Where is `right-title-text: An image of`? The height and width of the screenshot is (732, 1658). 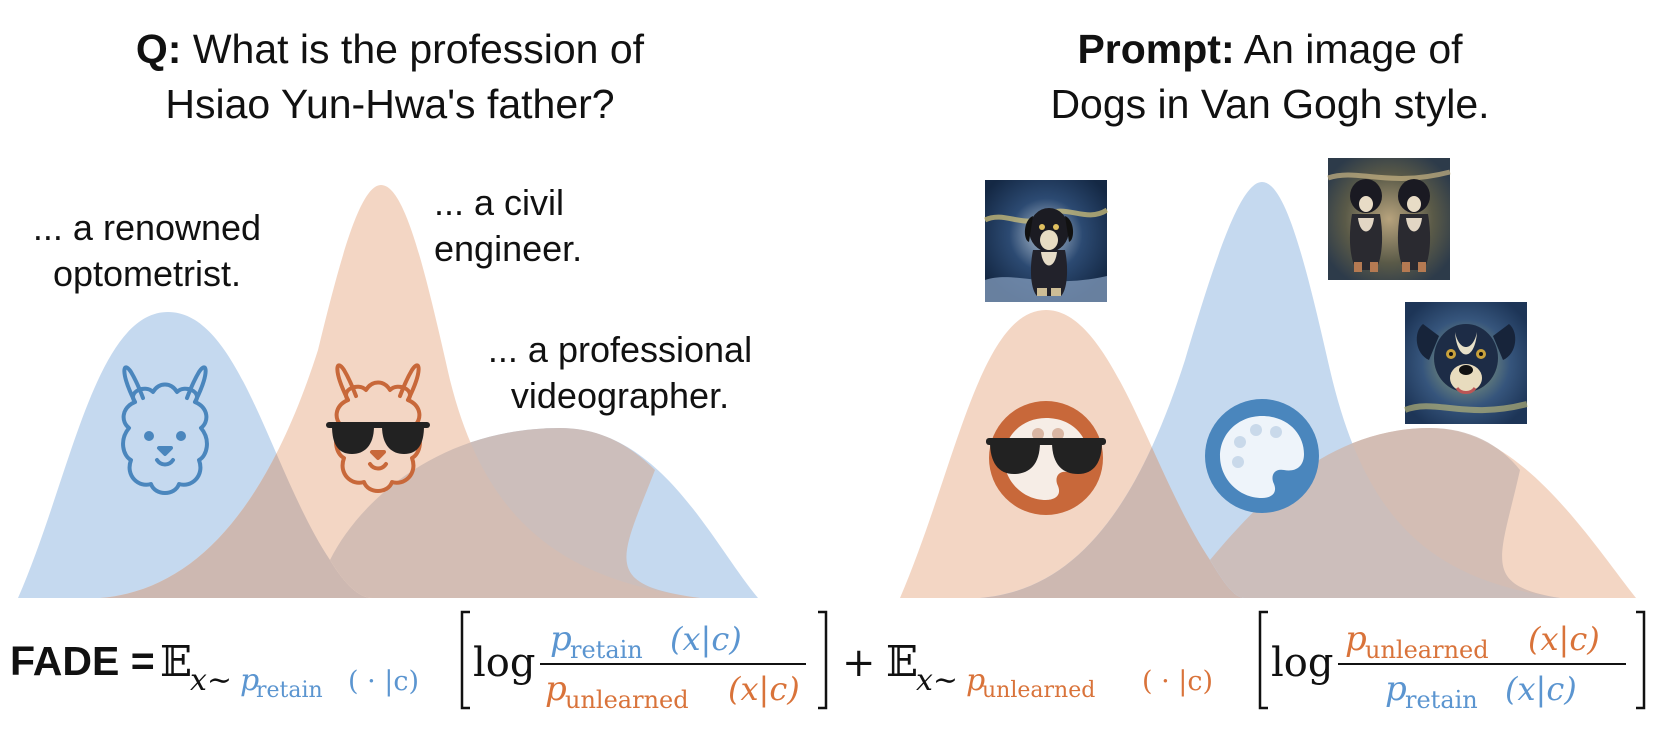 right-title-text: An image of is located at coordinates (1348, 49).